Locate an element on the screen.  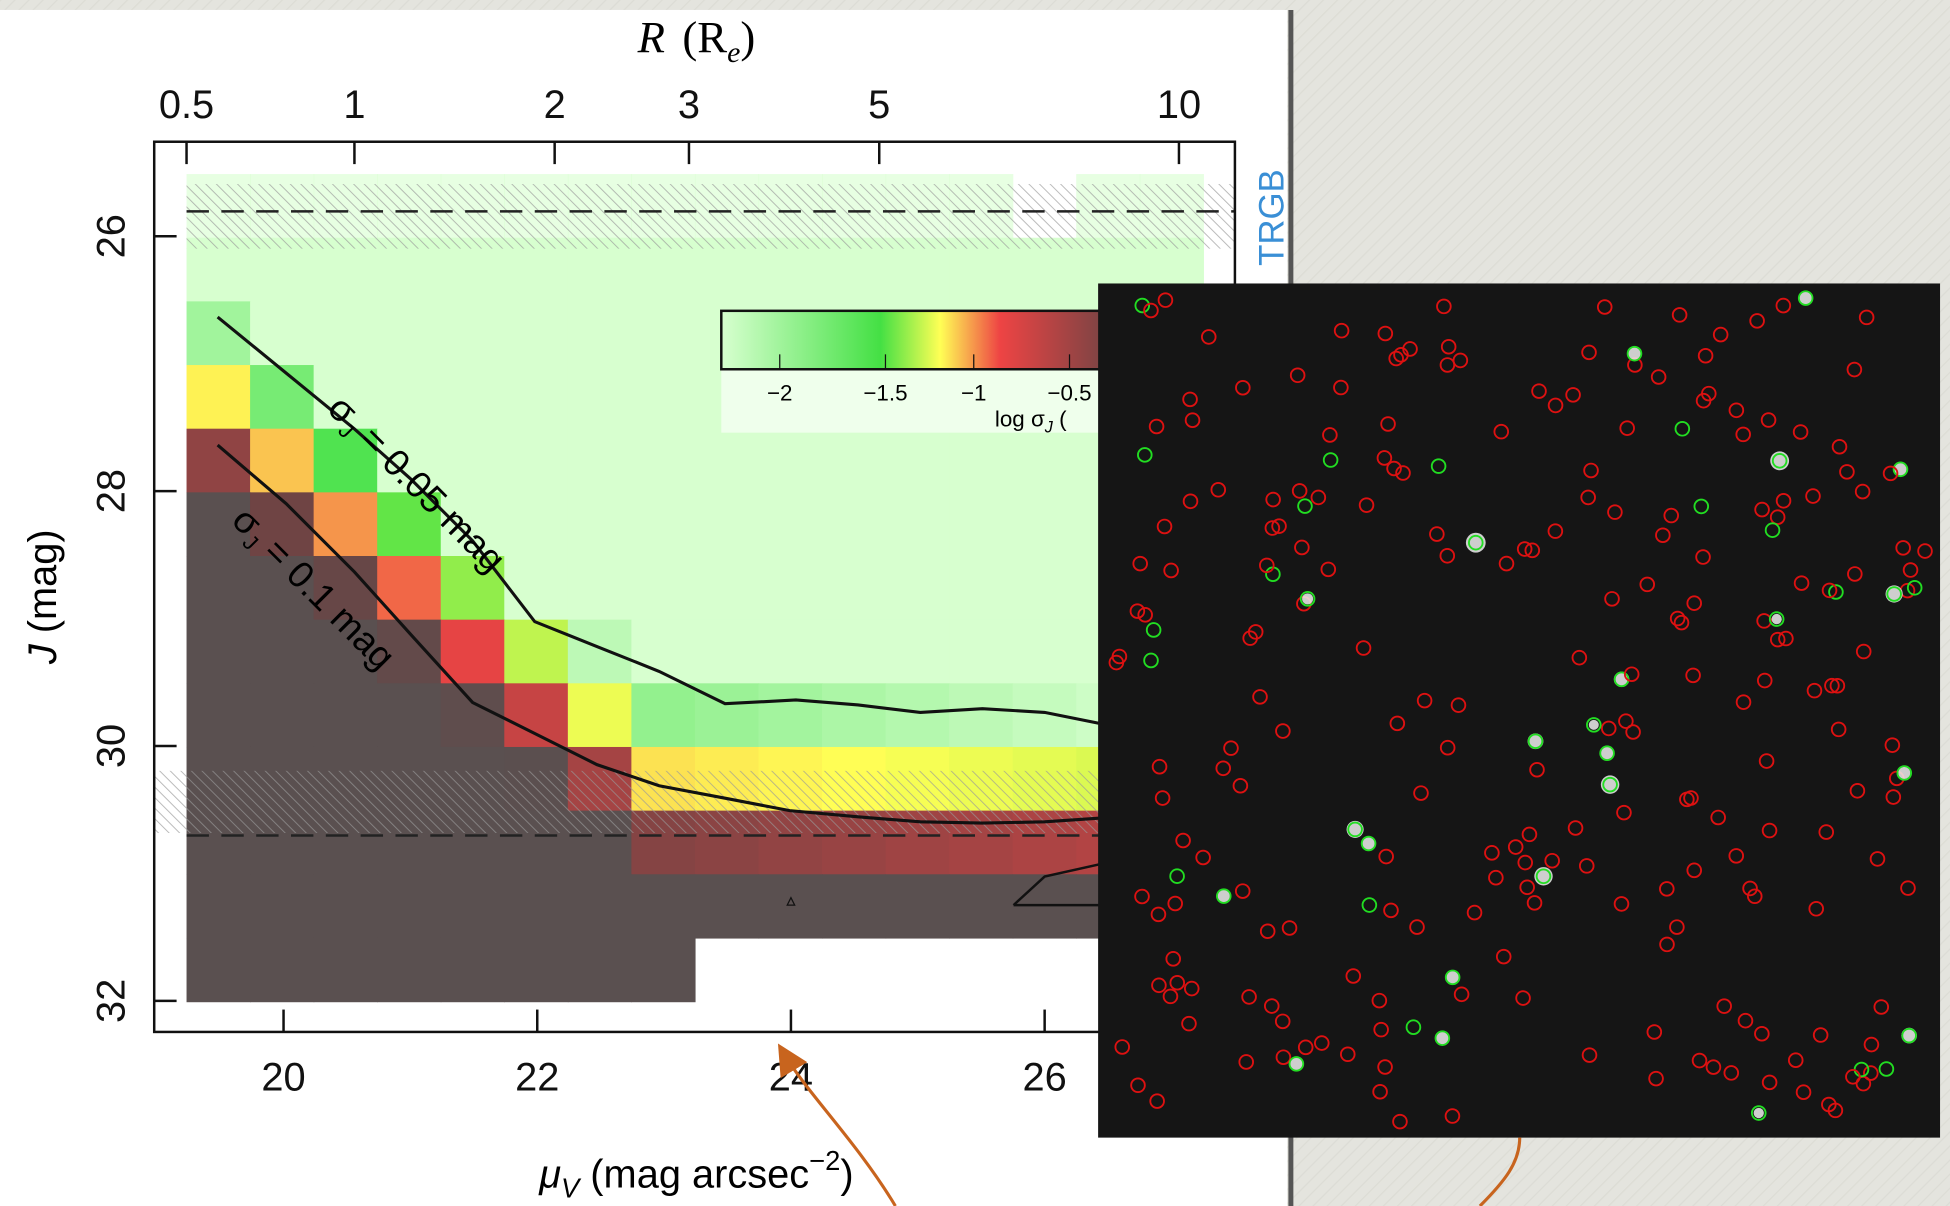
top-axis-title: R (Re) is located at coordinates (696, 40).